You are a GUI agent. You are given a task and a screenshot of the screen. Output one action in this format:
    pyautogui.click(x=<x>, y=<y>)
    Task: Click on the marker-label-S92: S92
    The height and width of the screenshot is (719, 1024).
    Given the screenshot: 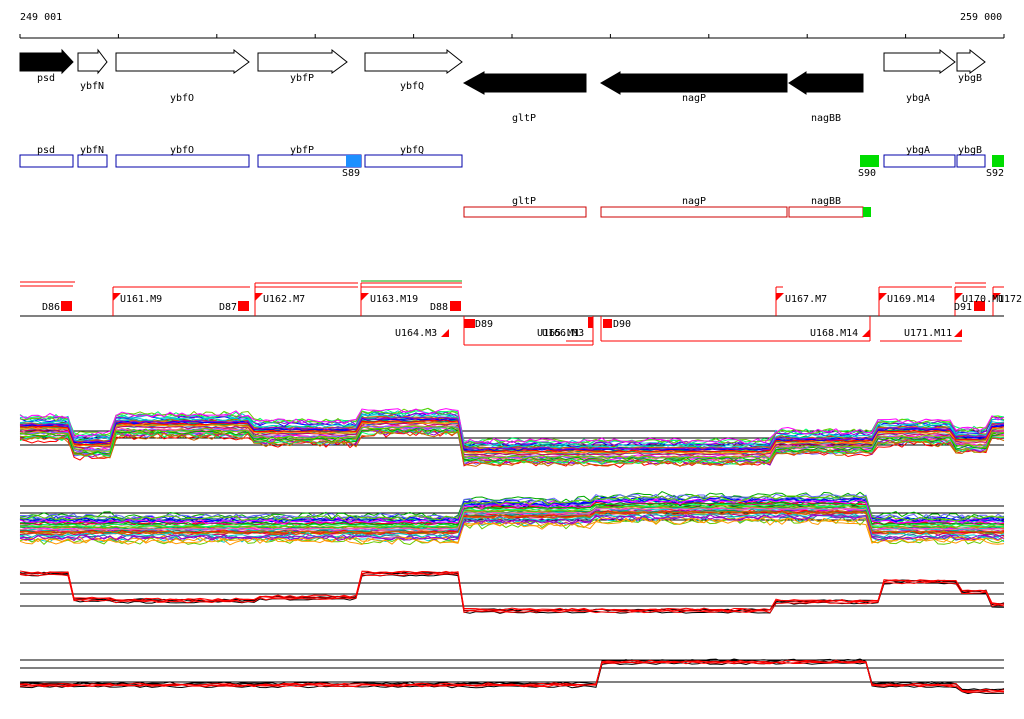 What is the action you would take?
    pyautogui.click(x=995, y=173)
    